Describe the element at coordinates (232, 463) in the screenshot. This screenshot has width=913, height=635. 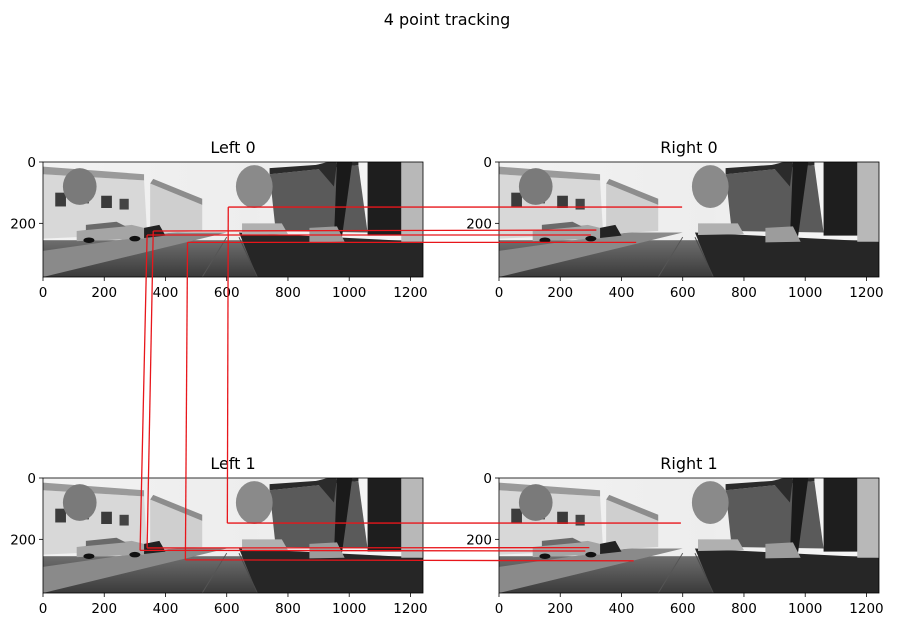
I see `subplot-title: Left 1` at that location.